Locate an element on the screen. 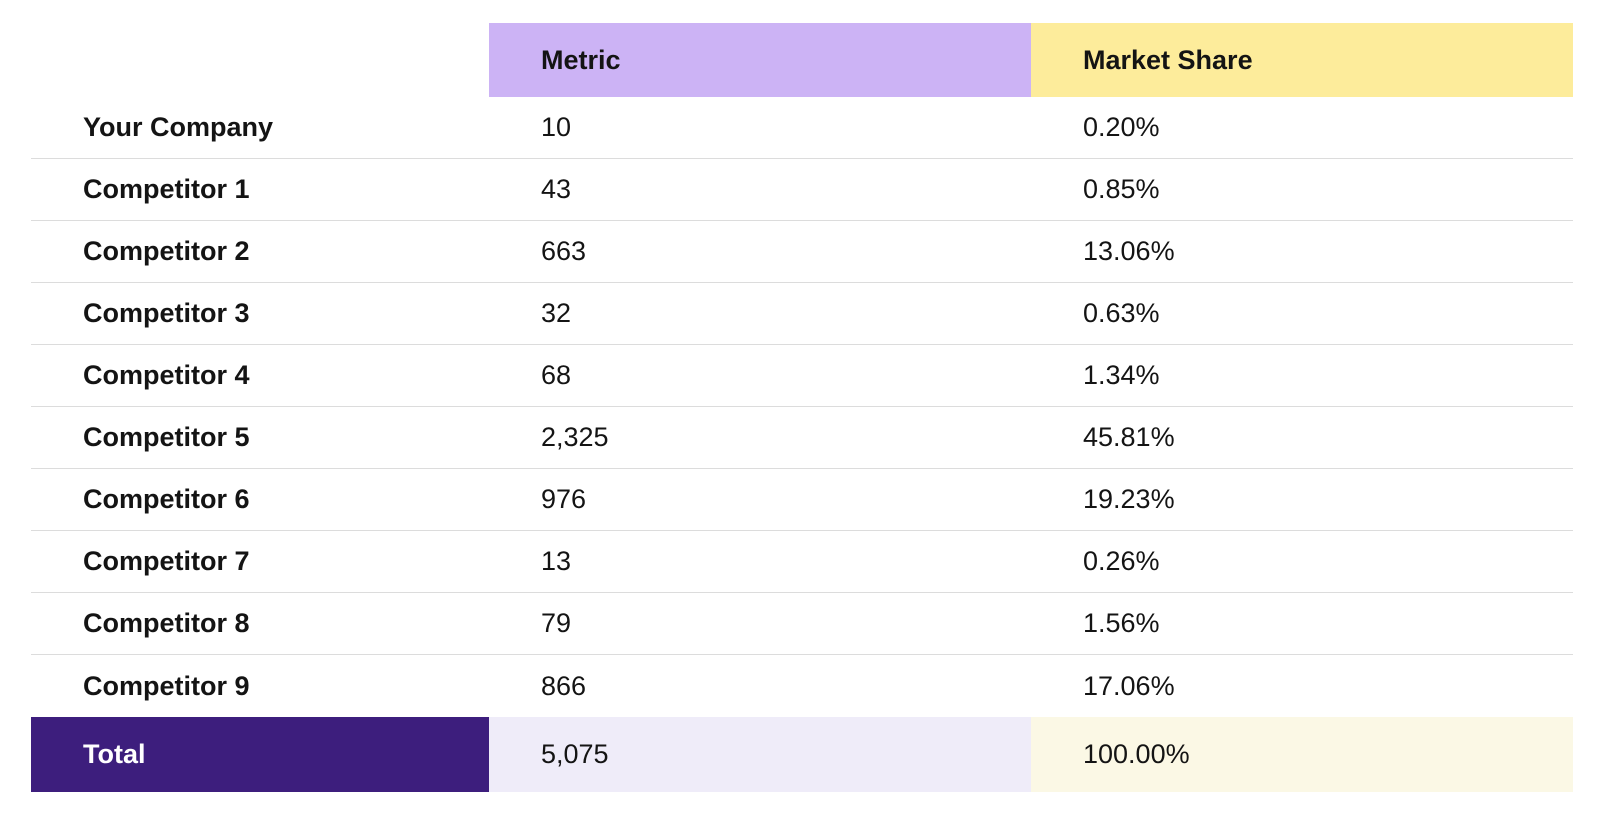  metric-value-cell: 10 is located at coordinates (556, 127).